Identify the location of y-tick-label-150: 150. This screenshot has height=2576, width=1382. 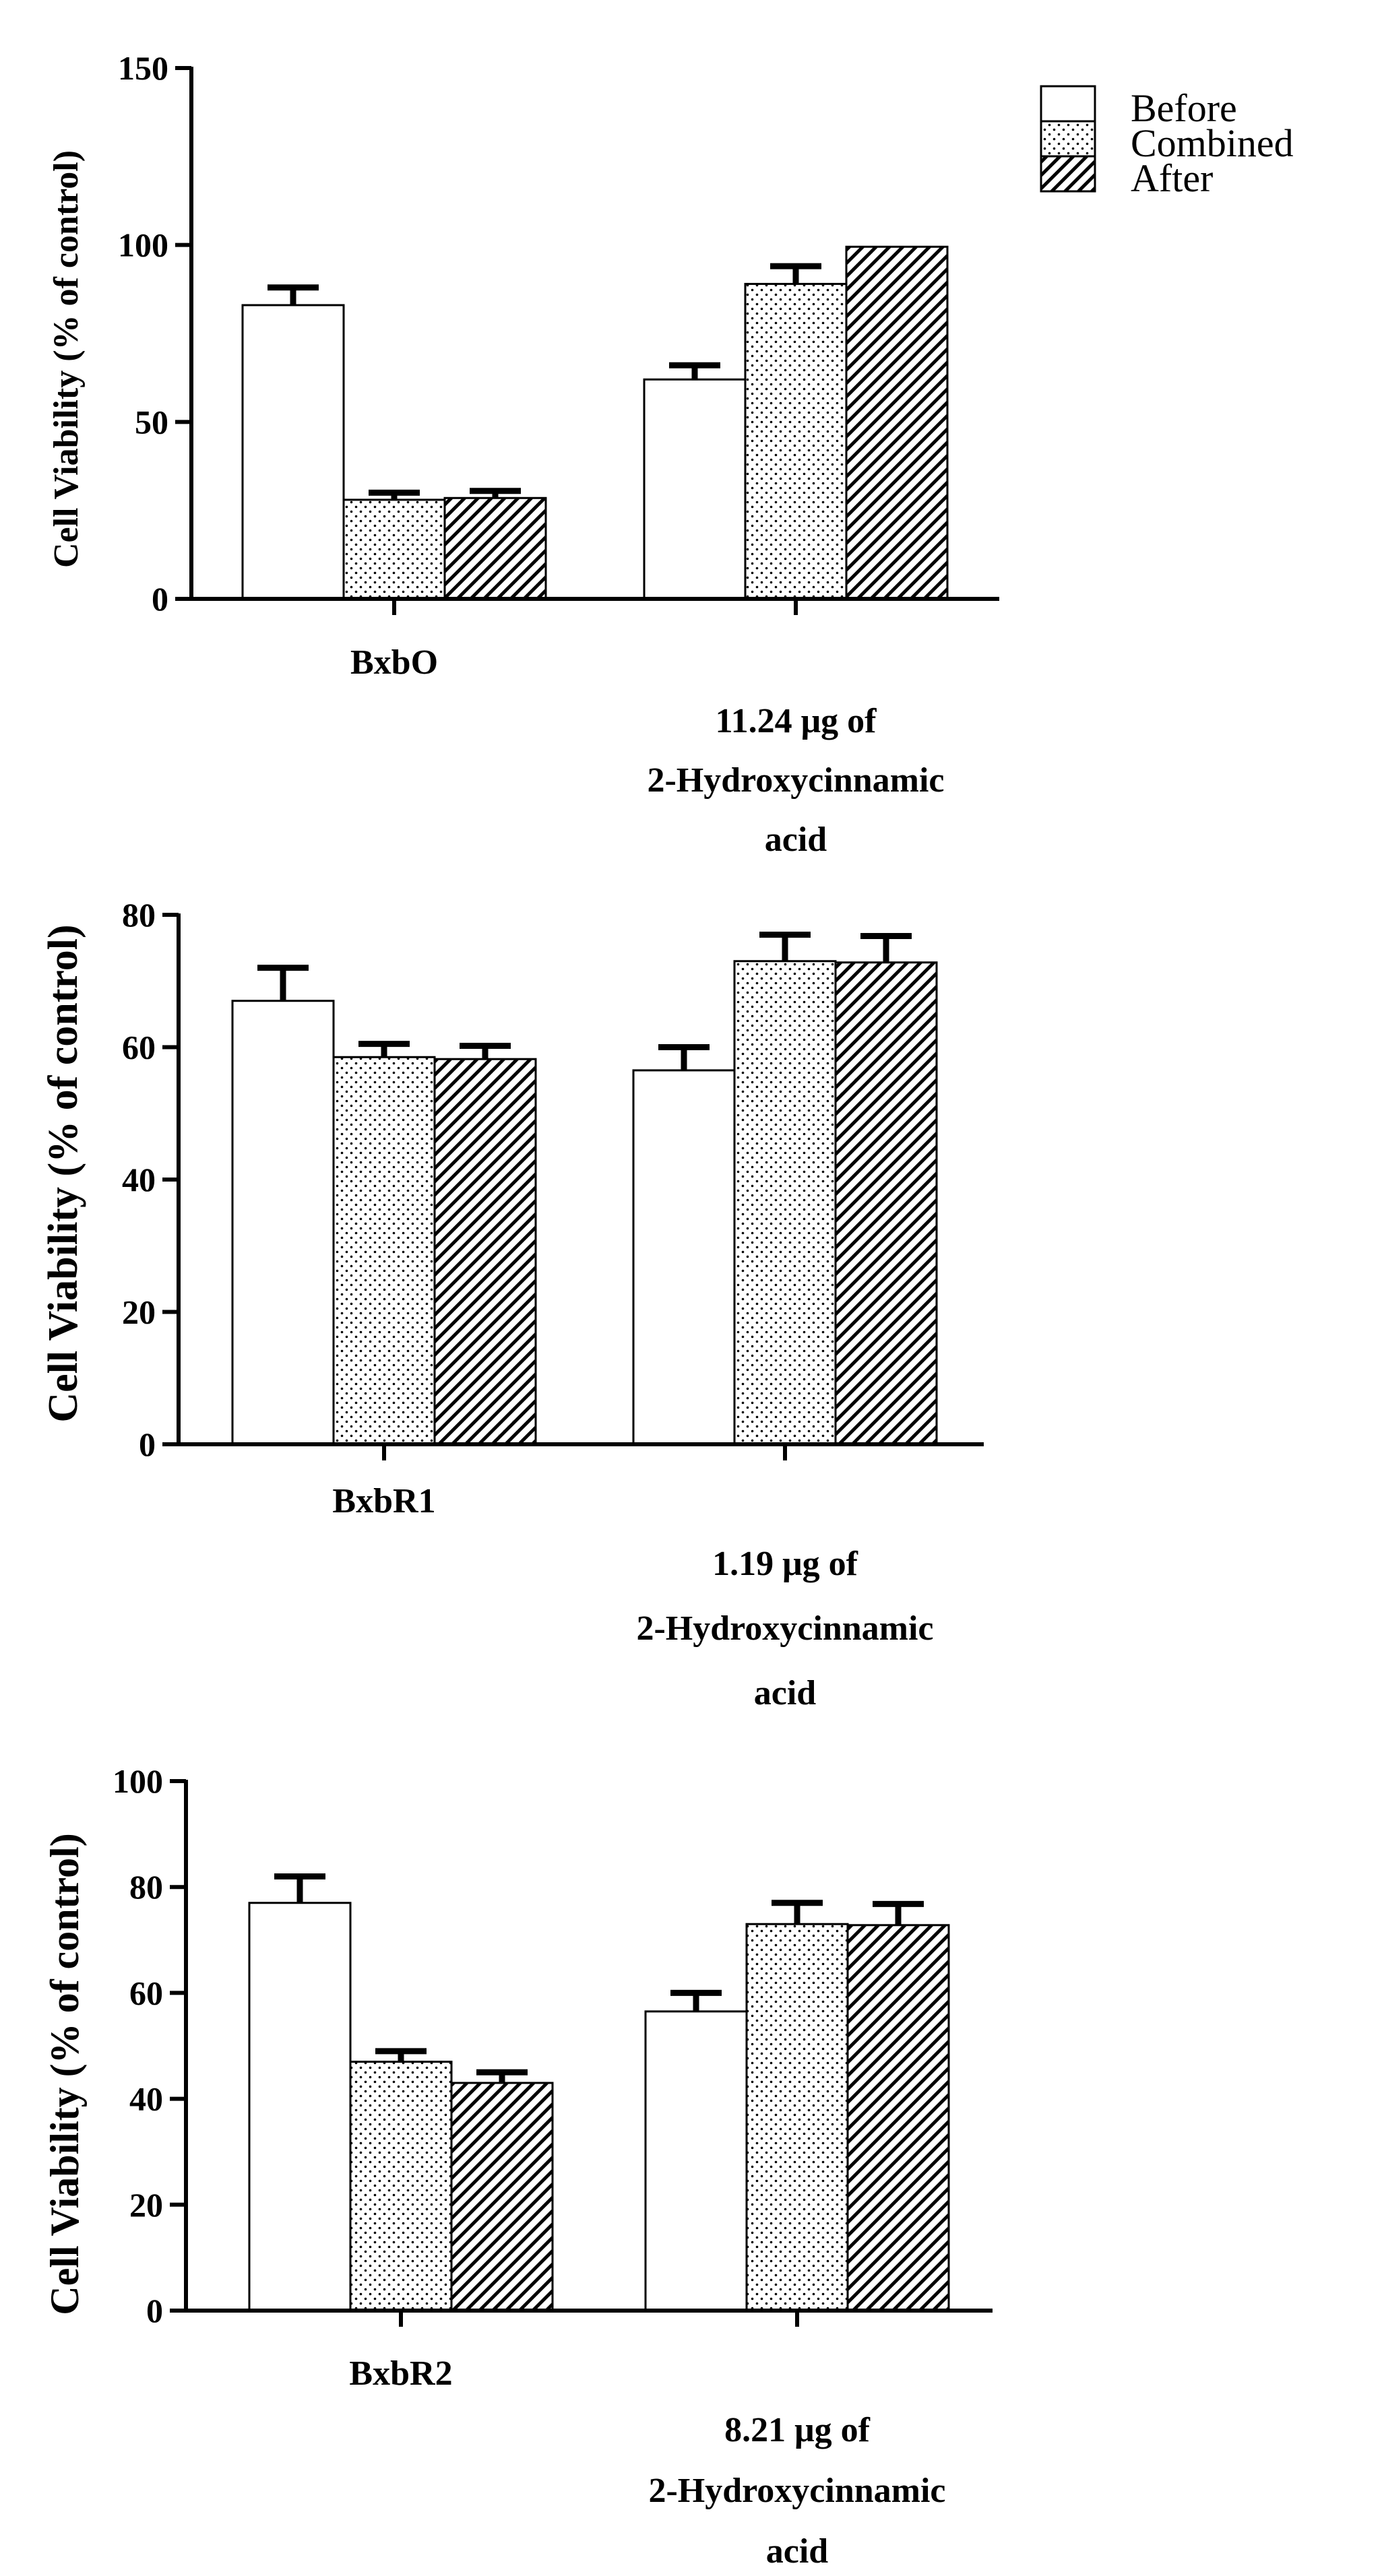
(143, 68).